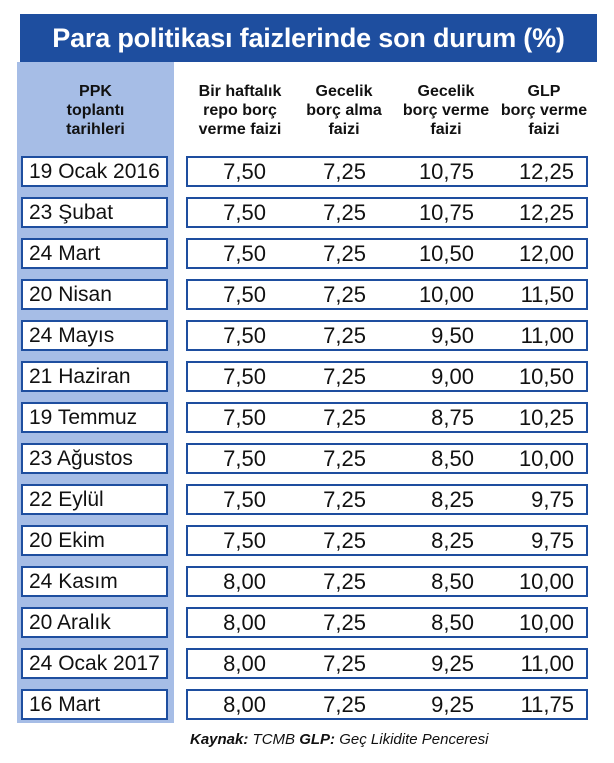 Image resolution: width=614 pixels, height=763 pixels. I want to click on header-llw-lending: GLP borç verme faizi, so click(544, 110).